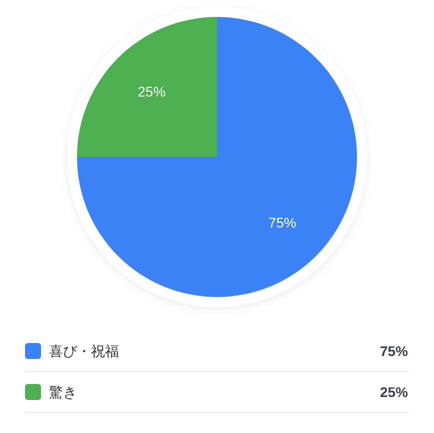  I want to click on legend-label: 驚き, so click(63, 392).